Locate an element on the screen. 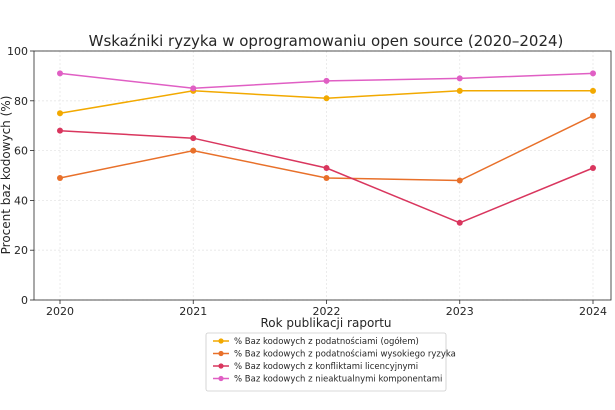  legend-item: % Baz kodowych z podatnościami (ogółem) is located at coordinates (316, 341).